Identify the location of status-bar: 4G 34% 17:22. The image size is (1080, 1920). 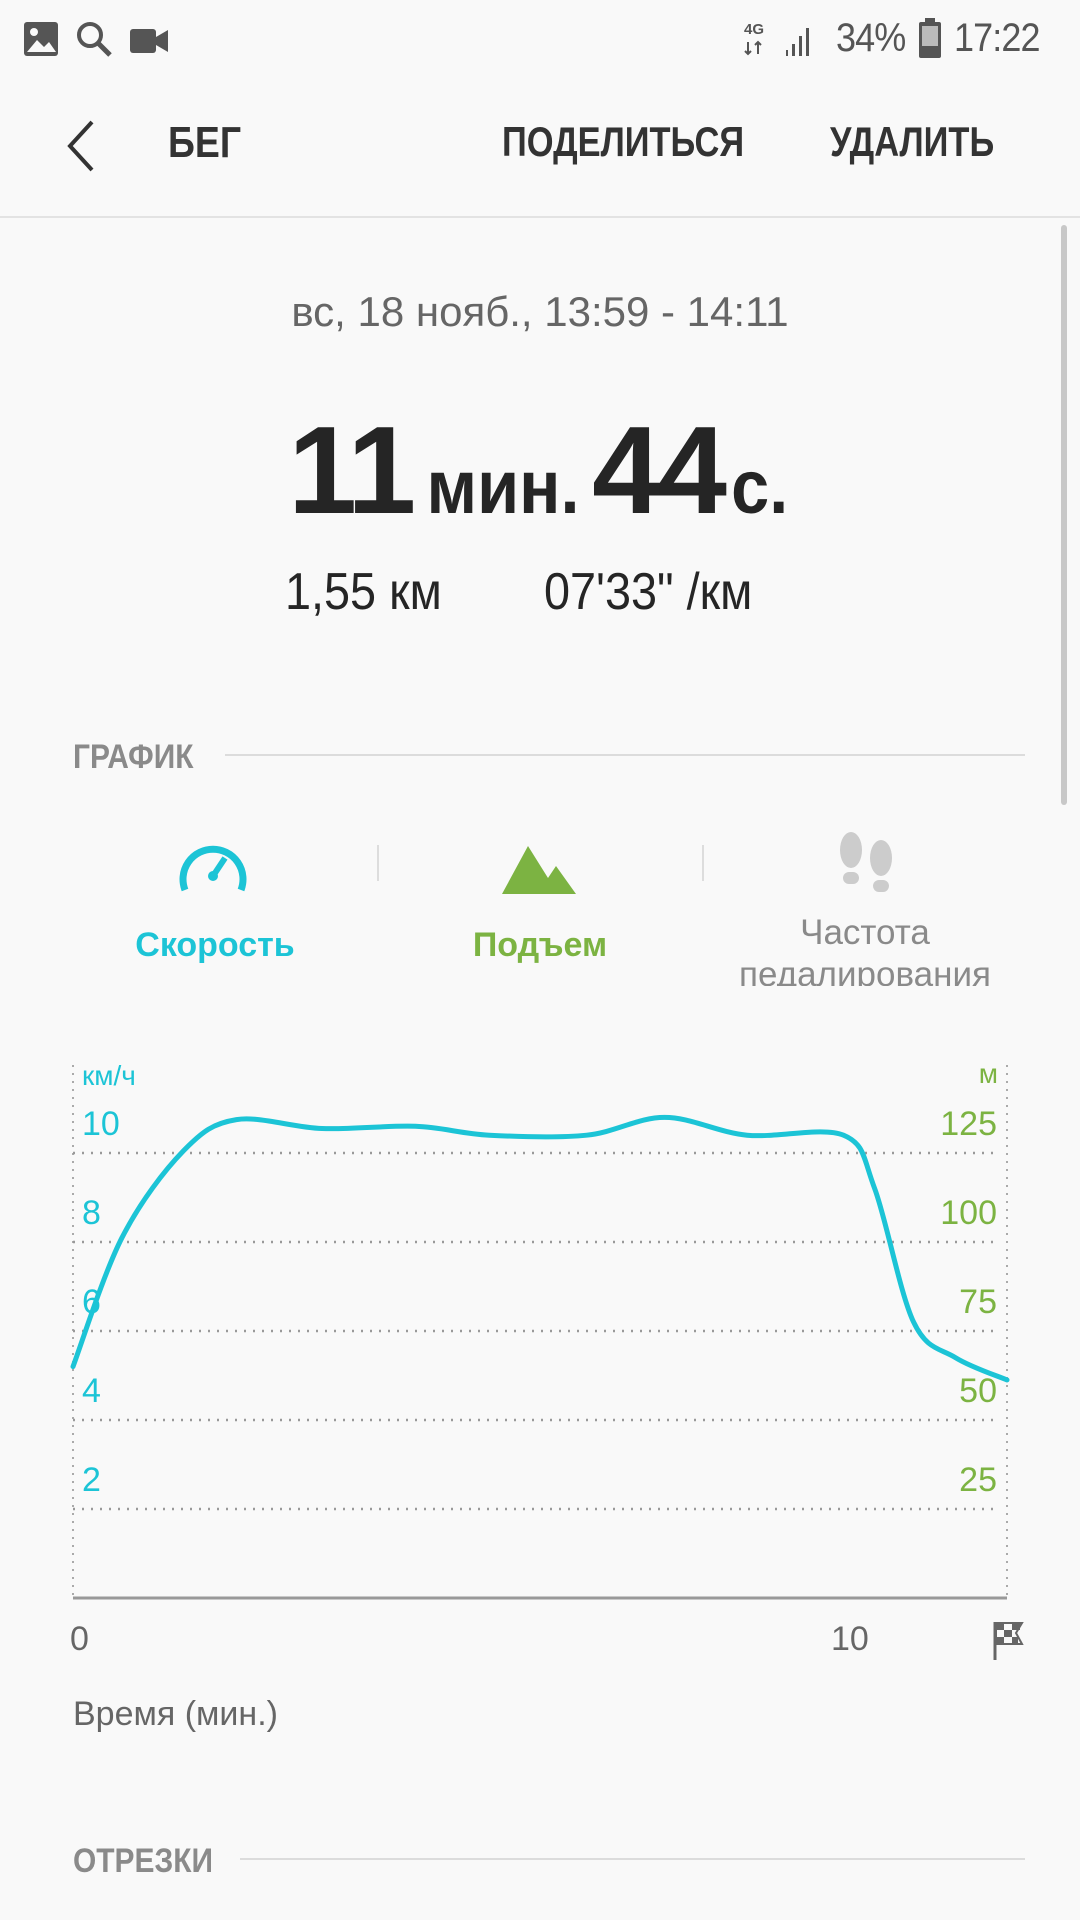
(540, 40).